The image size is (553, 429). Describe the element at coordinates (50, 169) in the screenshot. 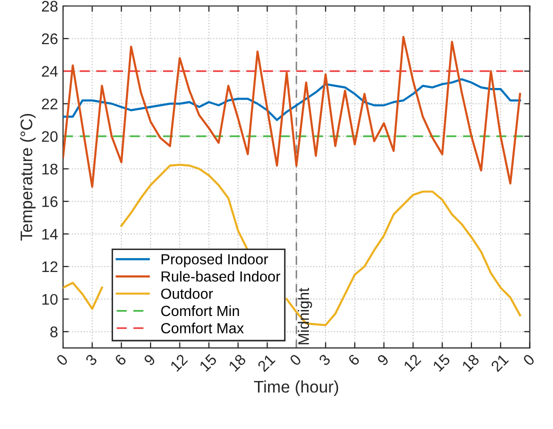

I see `y-tick-label: 18` at that location.